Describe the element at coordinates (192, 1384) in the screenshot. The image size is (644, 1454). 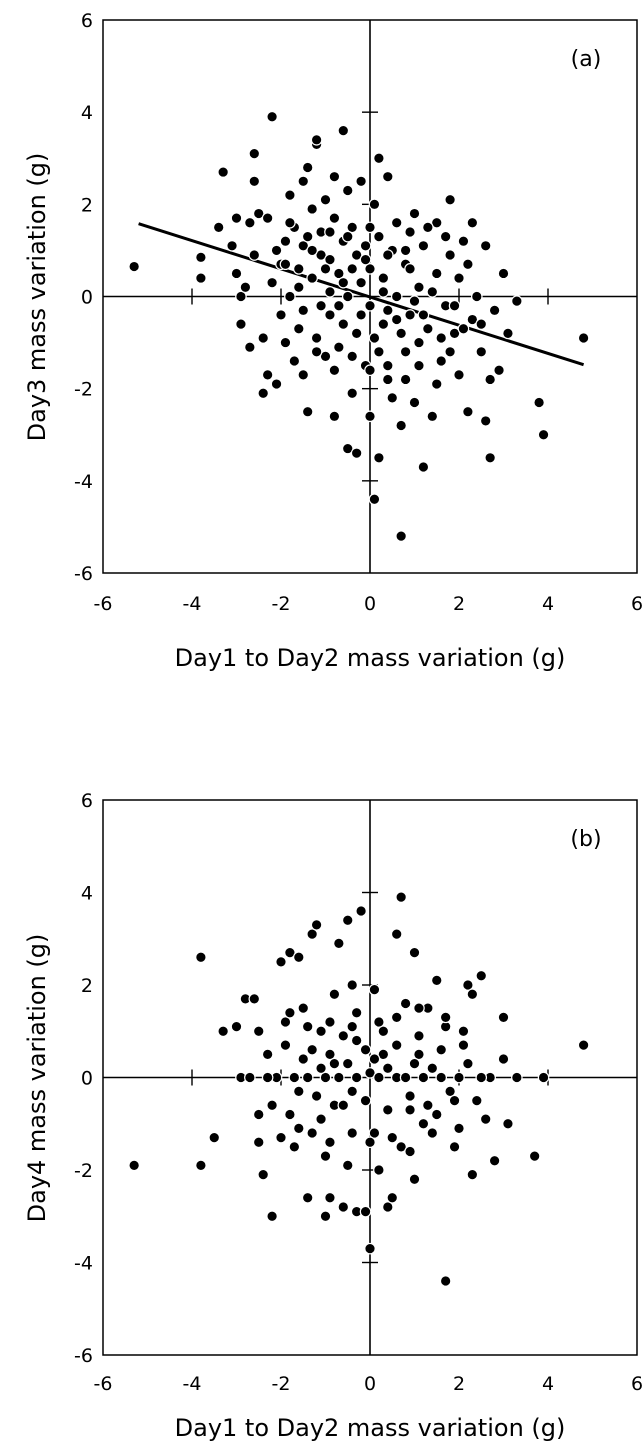
I see `panel-b-x-tick-label: -4` at that location.